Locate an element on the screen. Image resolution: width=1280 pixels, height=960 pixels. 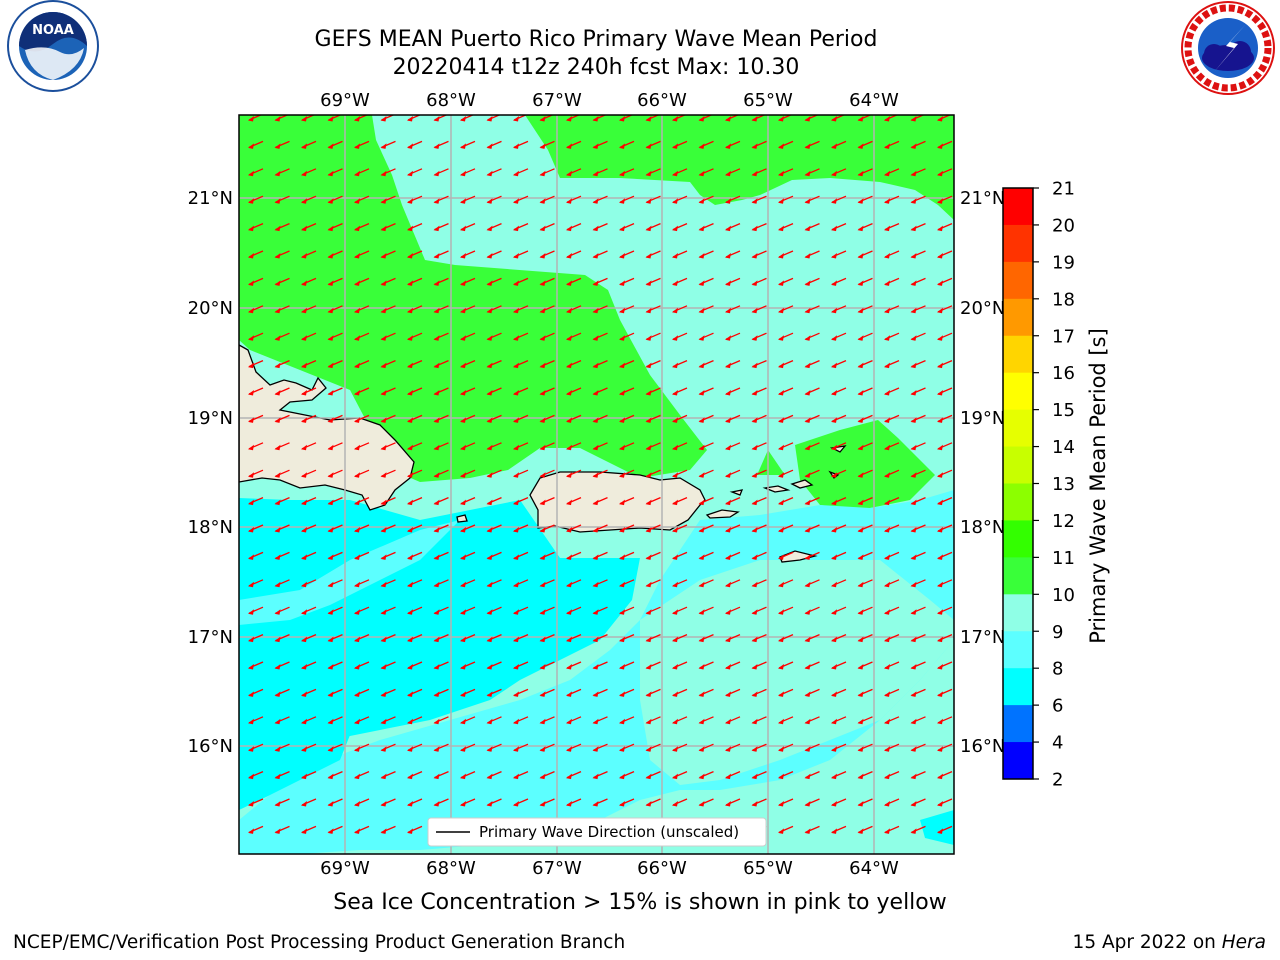
noaa-logo-text: NOAA is located at coordinates (53, 30).